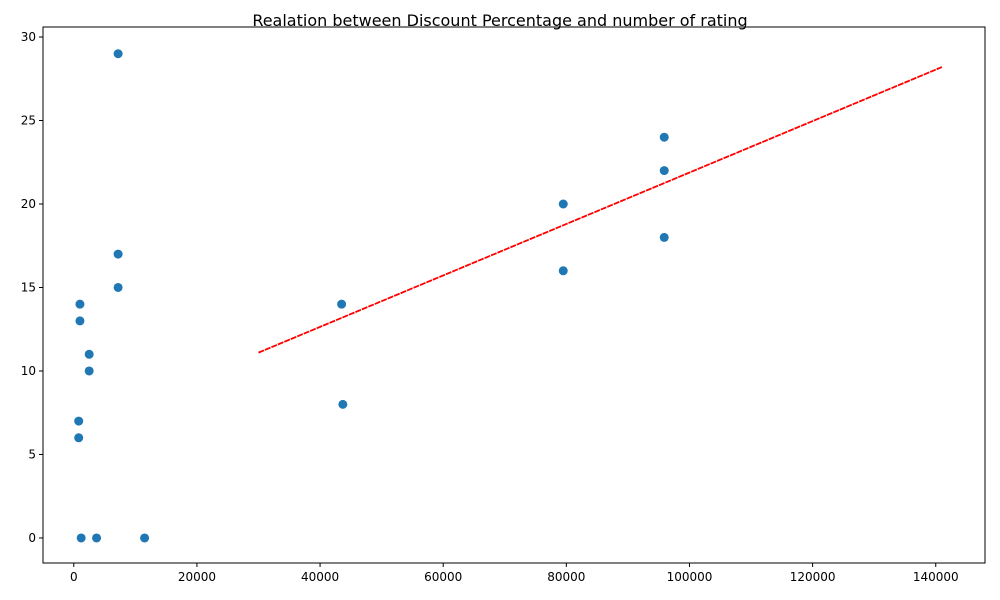  I want to click on x-tick-label: 120000, so click(813, 577).